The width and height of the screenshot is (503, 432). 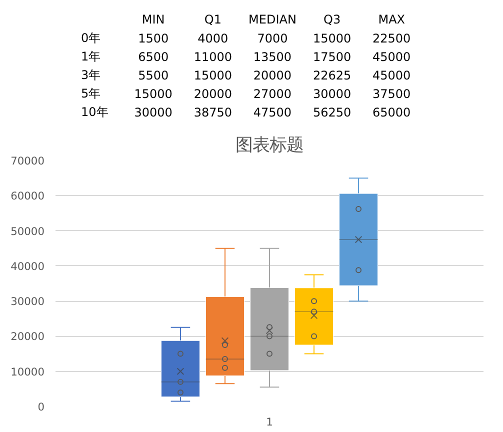 What do you see at coordinates (391, 39) in the screenshot?
I see `data-label: 22500` at bounding box center [391, 39].